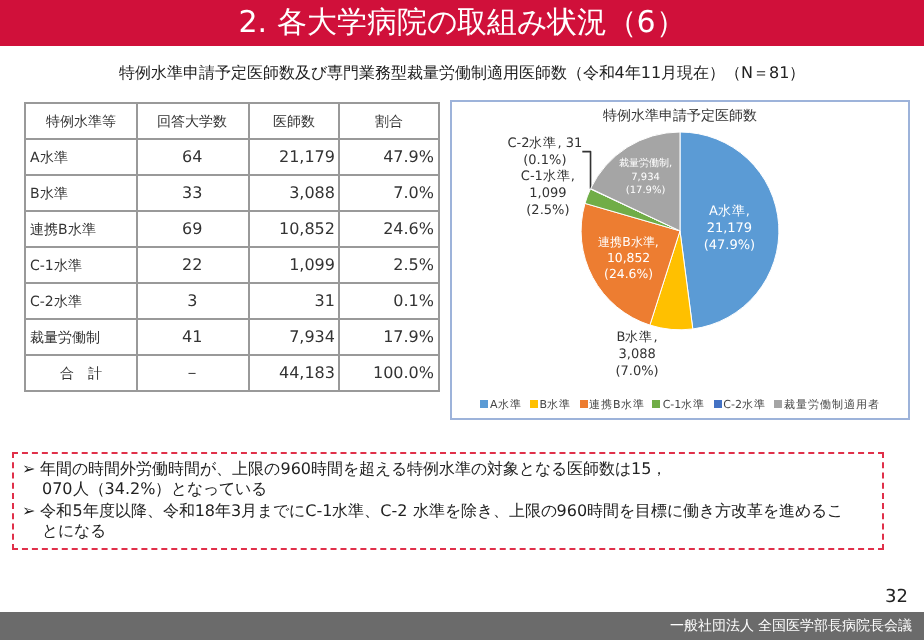 This screenshot has height=640, width=924. I want to click on data-label: 47.9%, so click(389, 157).